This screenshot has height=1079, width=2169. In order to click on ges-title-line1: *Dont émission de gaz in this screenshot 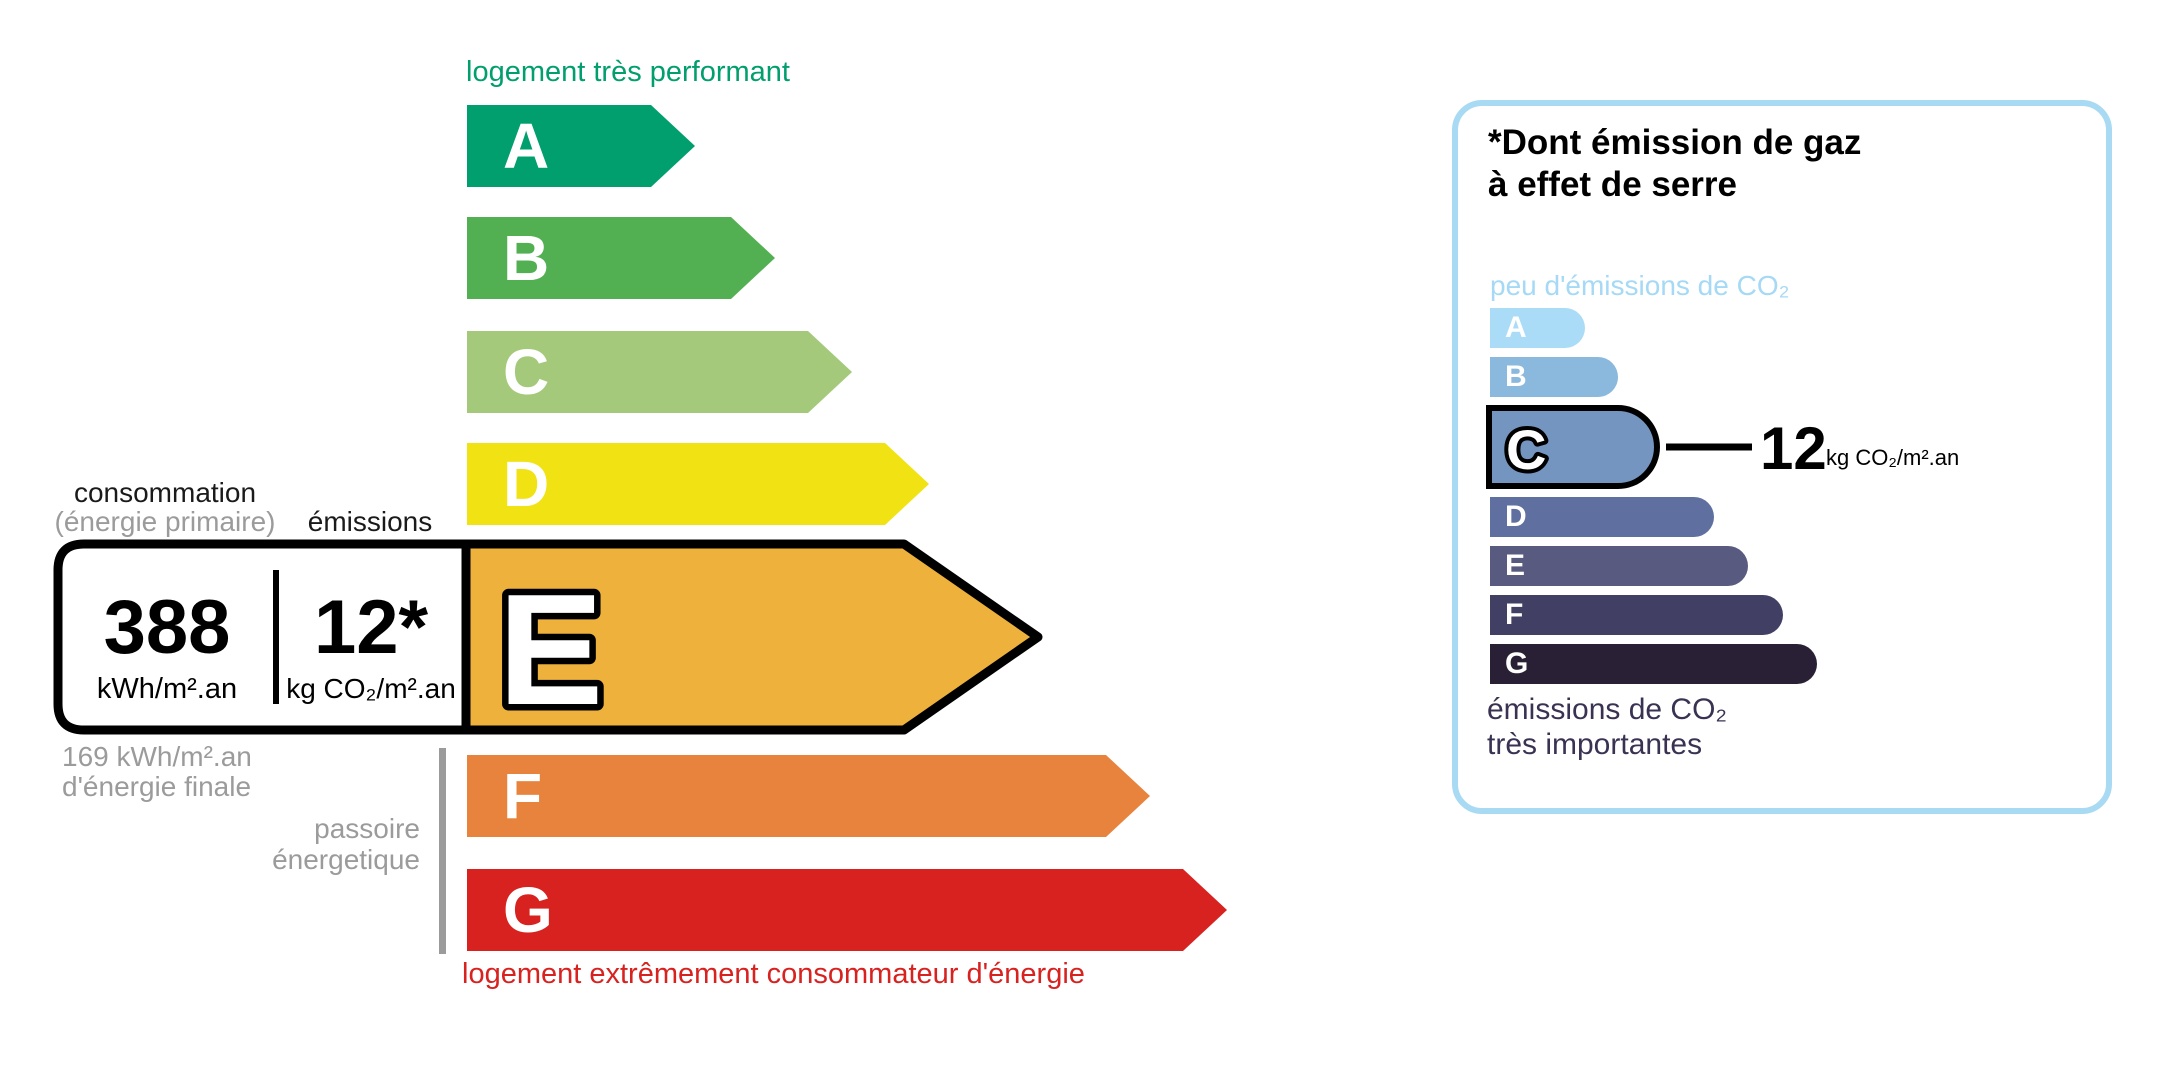, I will do `click(1675, 142)`.